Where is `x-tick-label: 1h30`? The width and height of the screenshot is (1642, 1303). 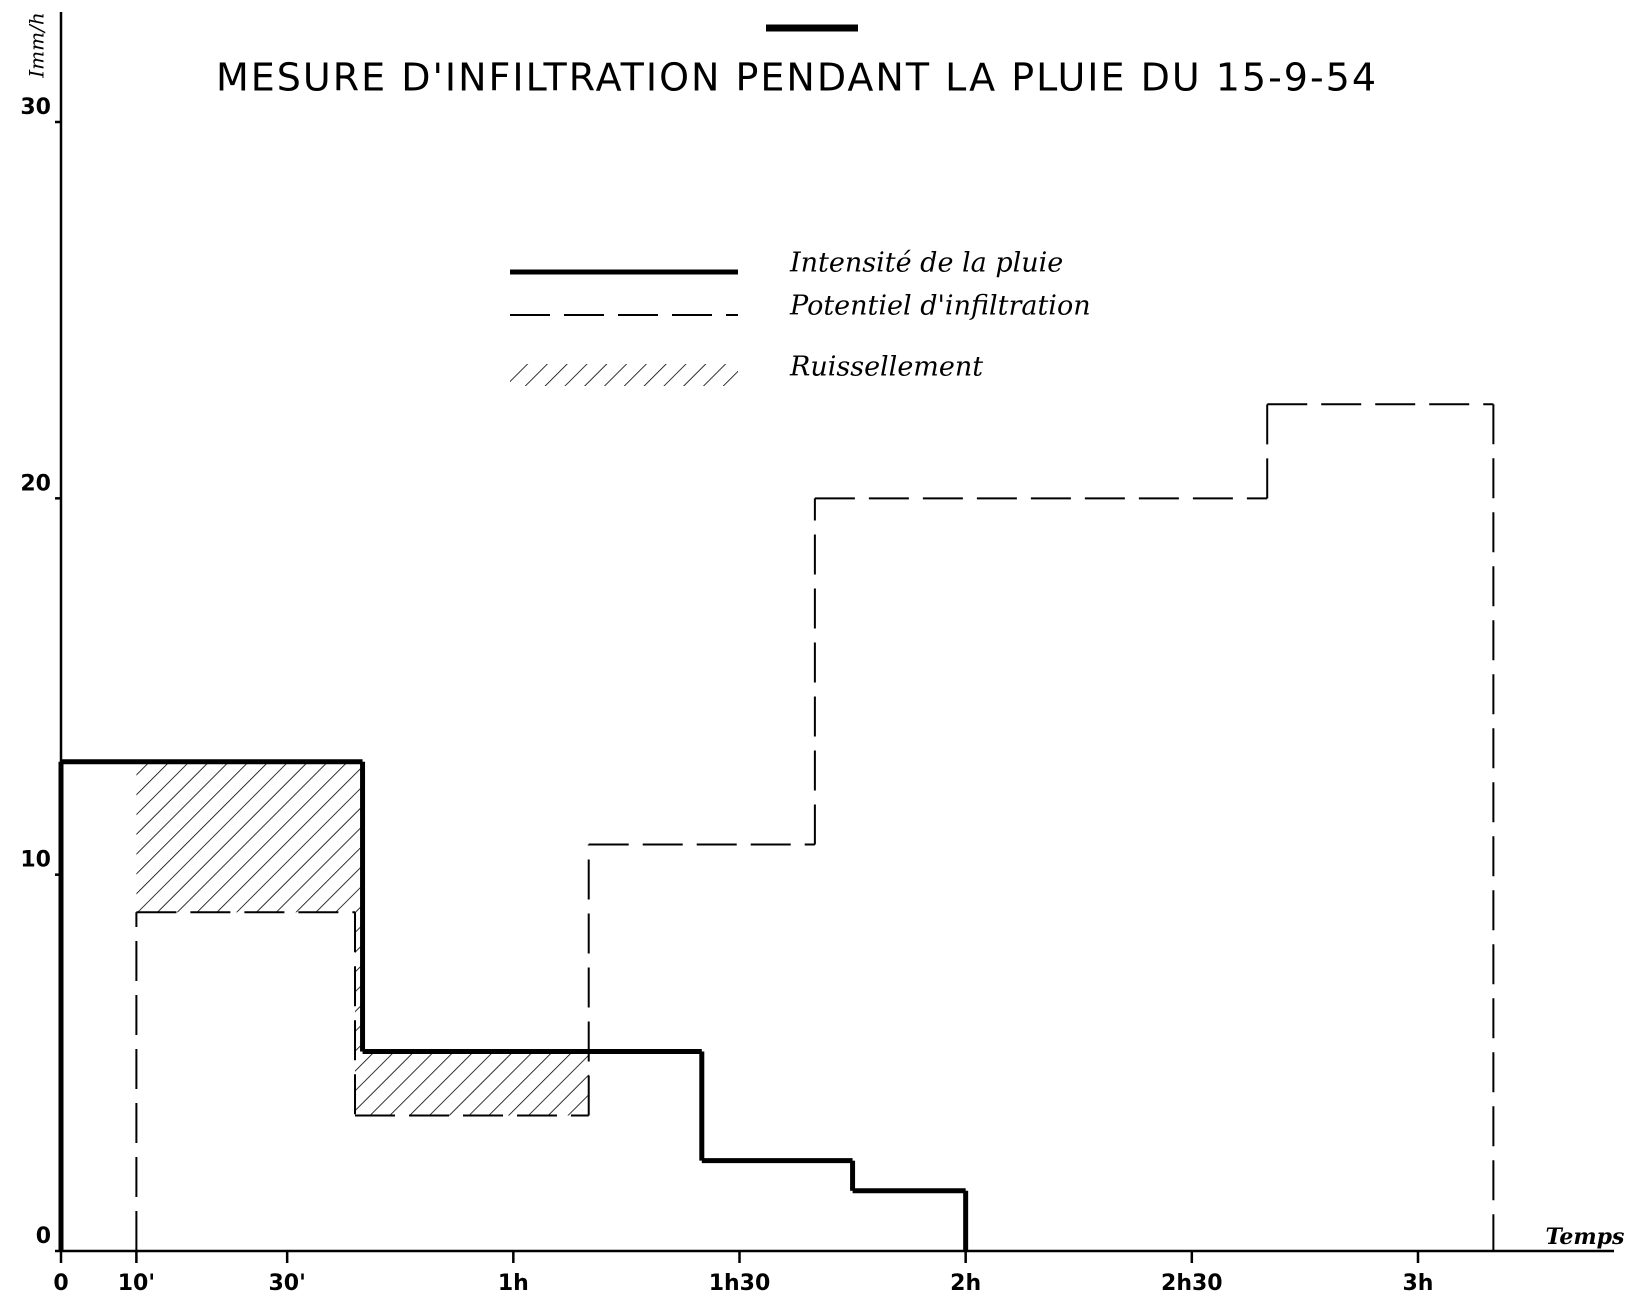 x-tick-label: 1h30 is located at coordinates (740, 1283).